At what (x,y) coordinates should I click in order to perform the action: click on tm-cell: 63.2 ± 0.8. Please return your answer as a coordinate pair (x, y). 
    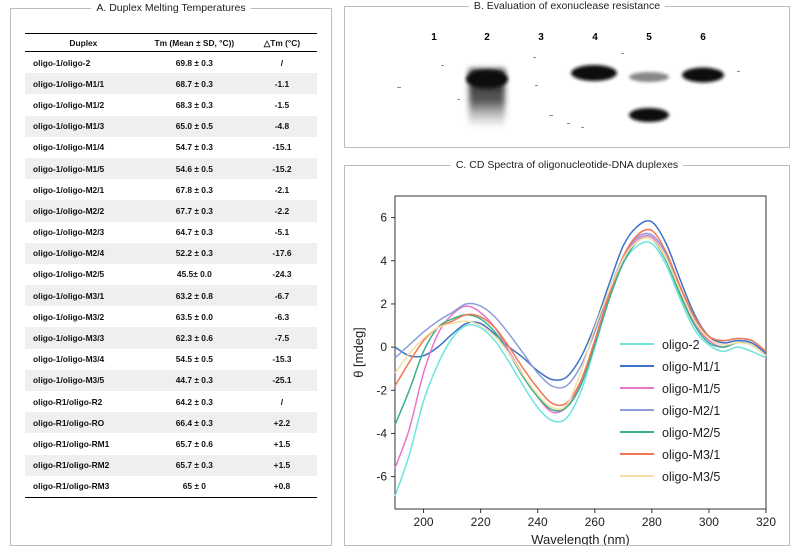
    Looking at the image, I should click on (194, 296).